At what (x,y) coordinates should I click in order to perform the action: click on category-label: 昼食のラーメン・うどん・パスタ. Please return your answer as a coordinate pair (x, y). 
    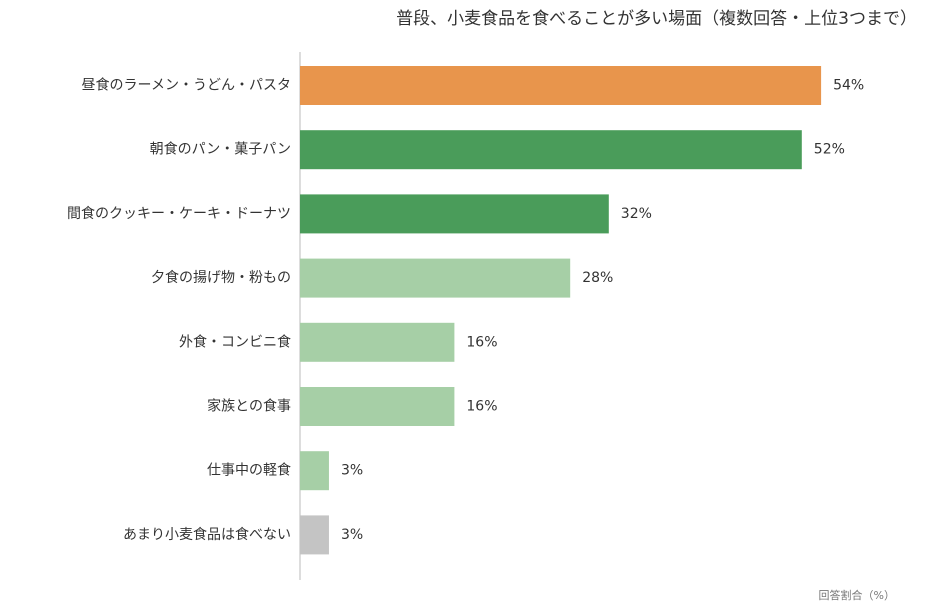
    Looking at the image, I should click on (186, 85).